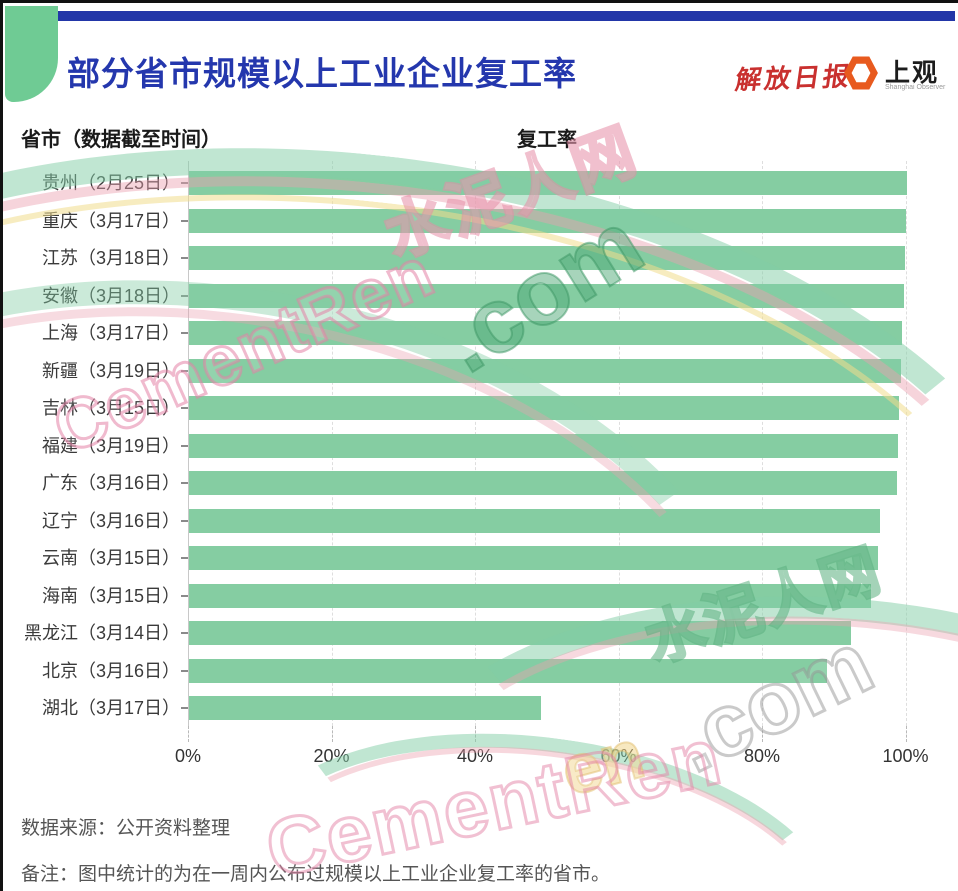 This screenshot has width=958, height=891. I want to click on bar-label: 江苏（3月18日）, so click(110, 258).